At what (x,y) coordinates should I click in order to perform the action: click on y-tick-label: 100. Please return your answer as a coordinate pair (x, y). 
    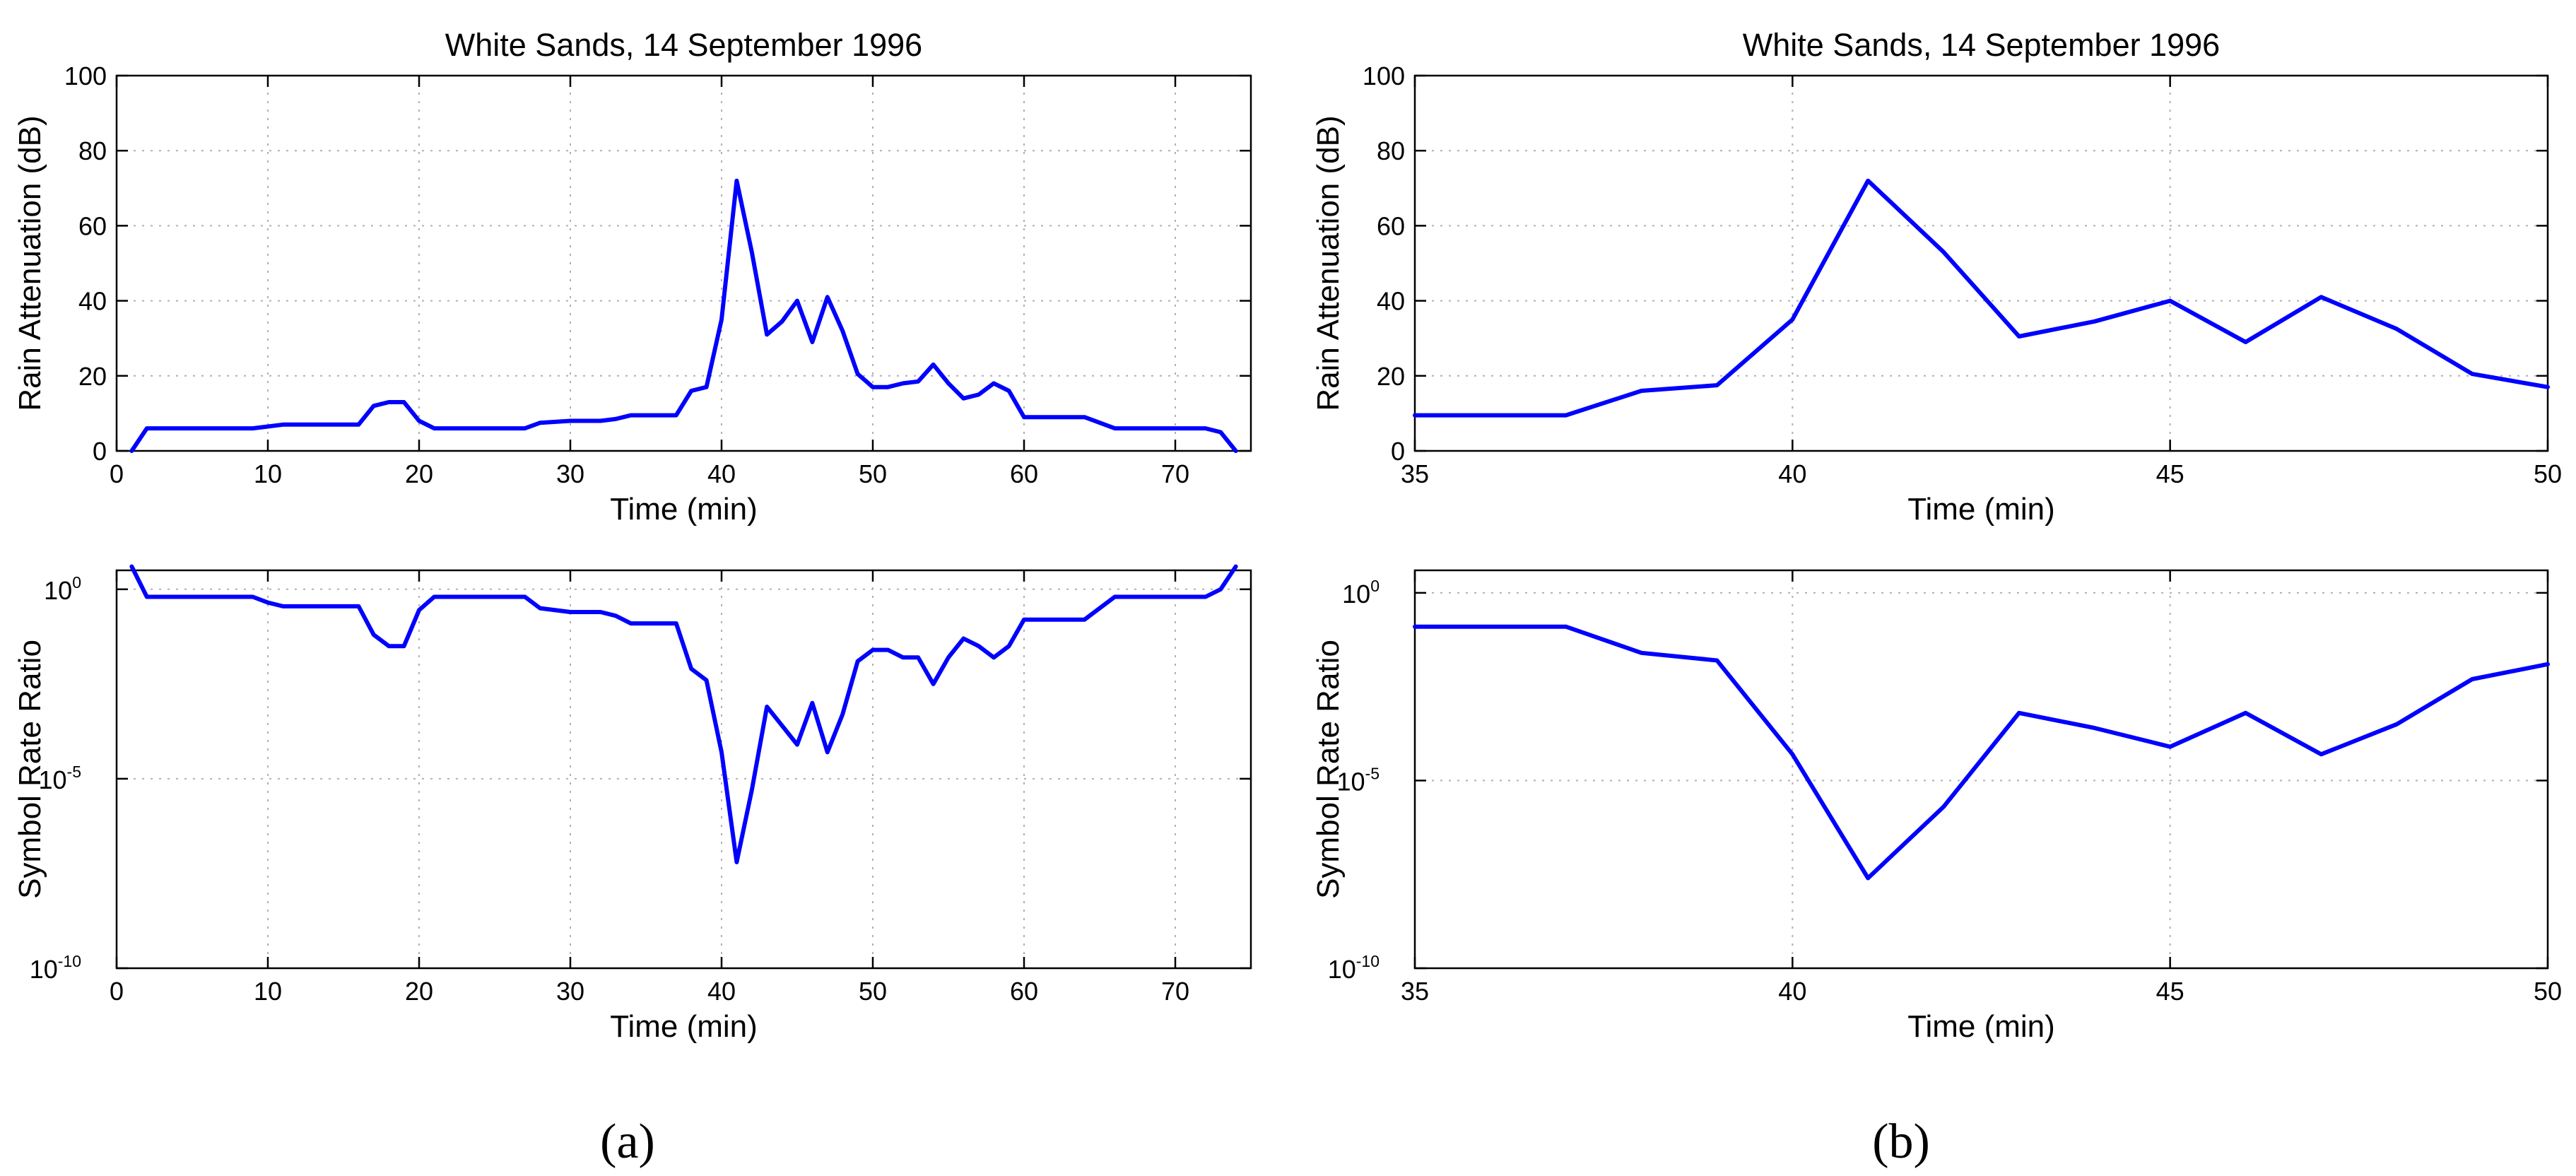
    Looking at the image, I should click on (85, 75).